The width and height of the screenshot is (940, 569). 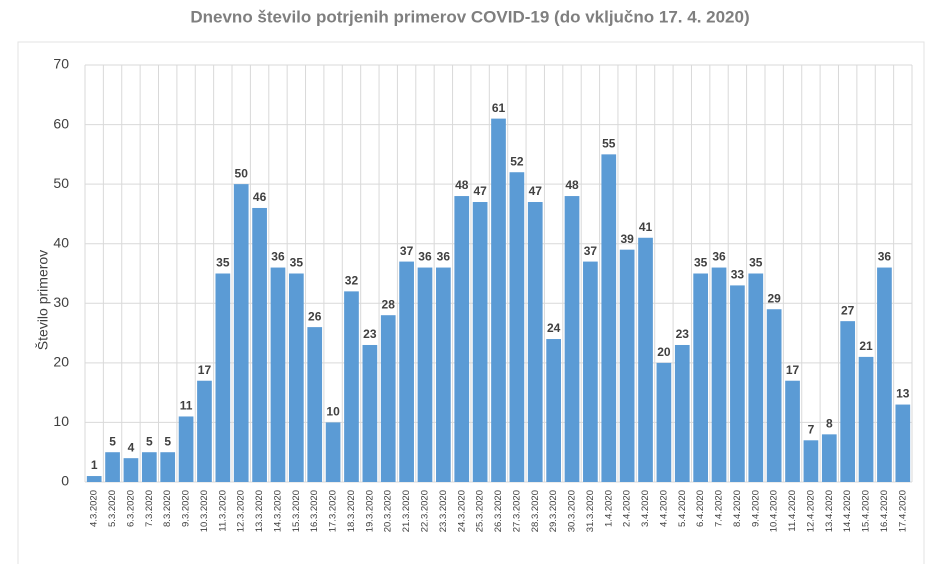 What do you see at coordinates (130, 508) in the screenshot?
I see `x-tick-label: 6.3.2020` at bounding box center [130, 508].